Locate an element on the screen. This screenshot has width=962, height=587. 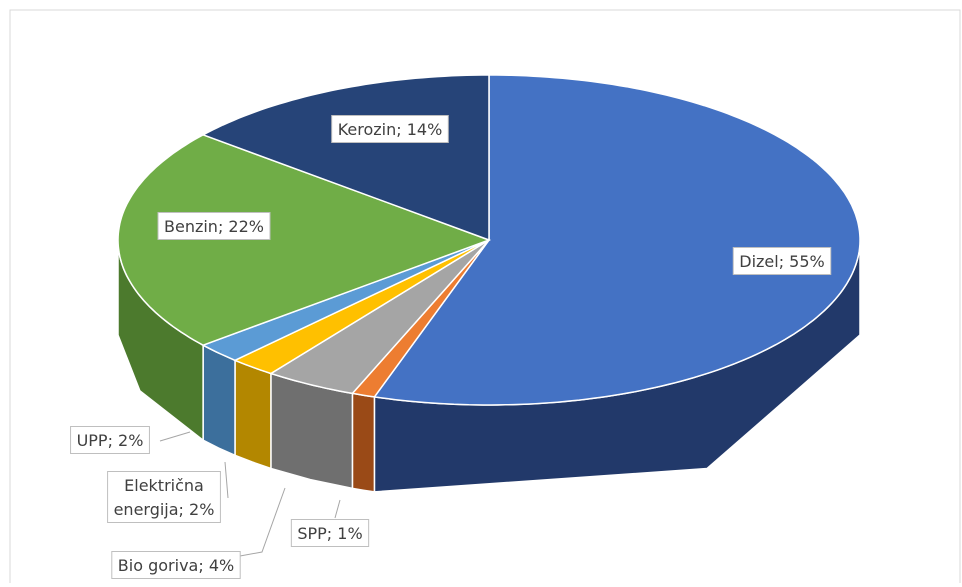
data-label: Dizel; 55% is located at coordinates (782, 261).